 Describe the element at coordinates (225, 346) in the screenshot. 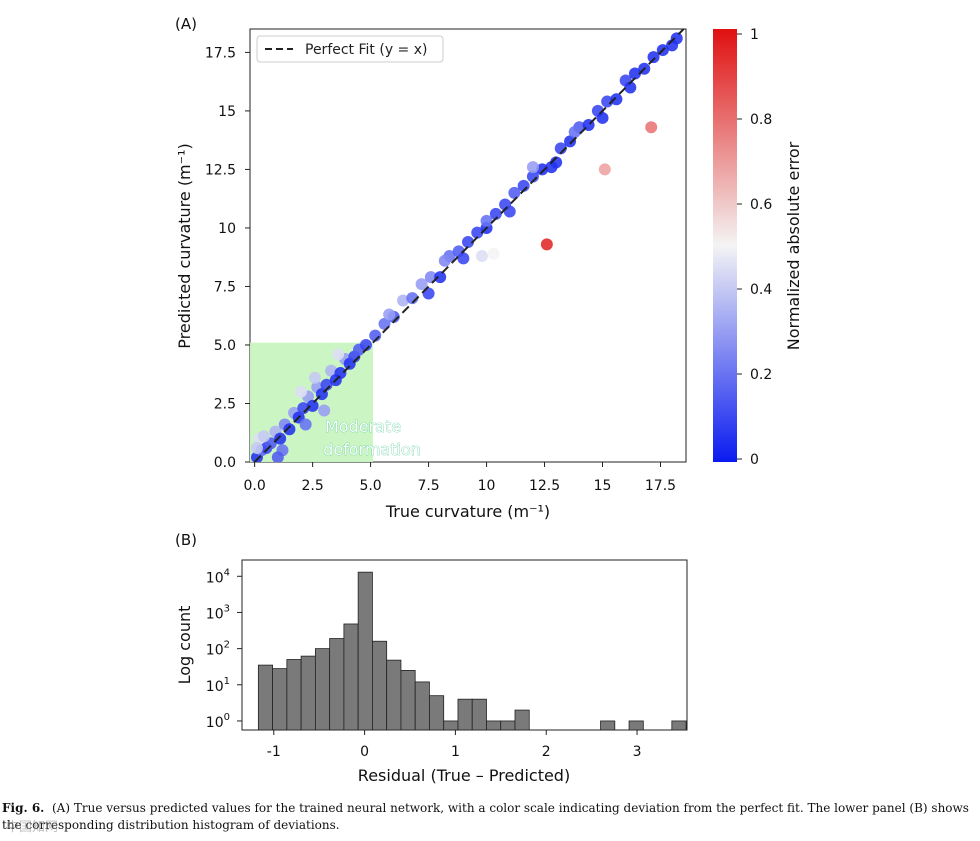

I see `y-tick-label-a: 5.0` at that location.